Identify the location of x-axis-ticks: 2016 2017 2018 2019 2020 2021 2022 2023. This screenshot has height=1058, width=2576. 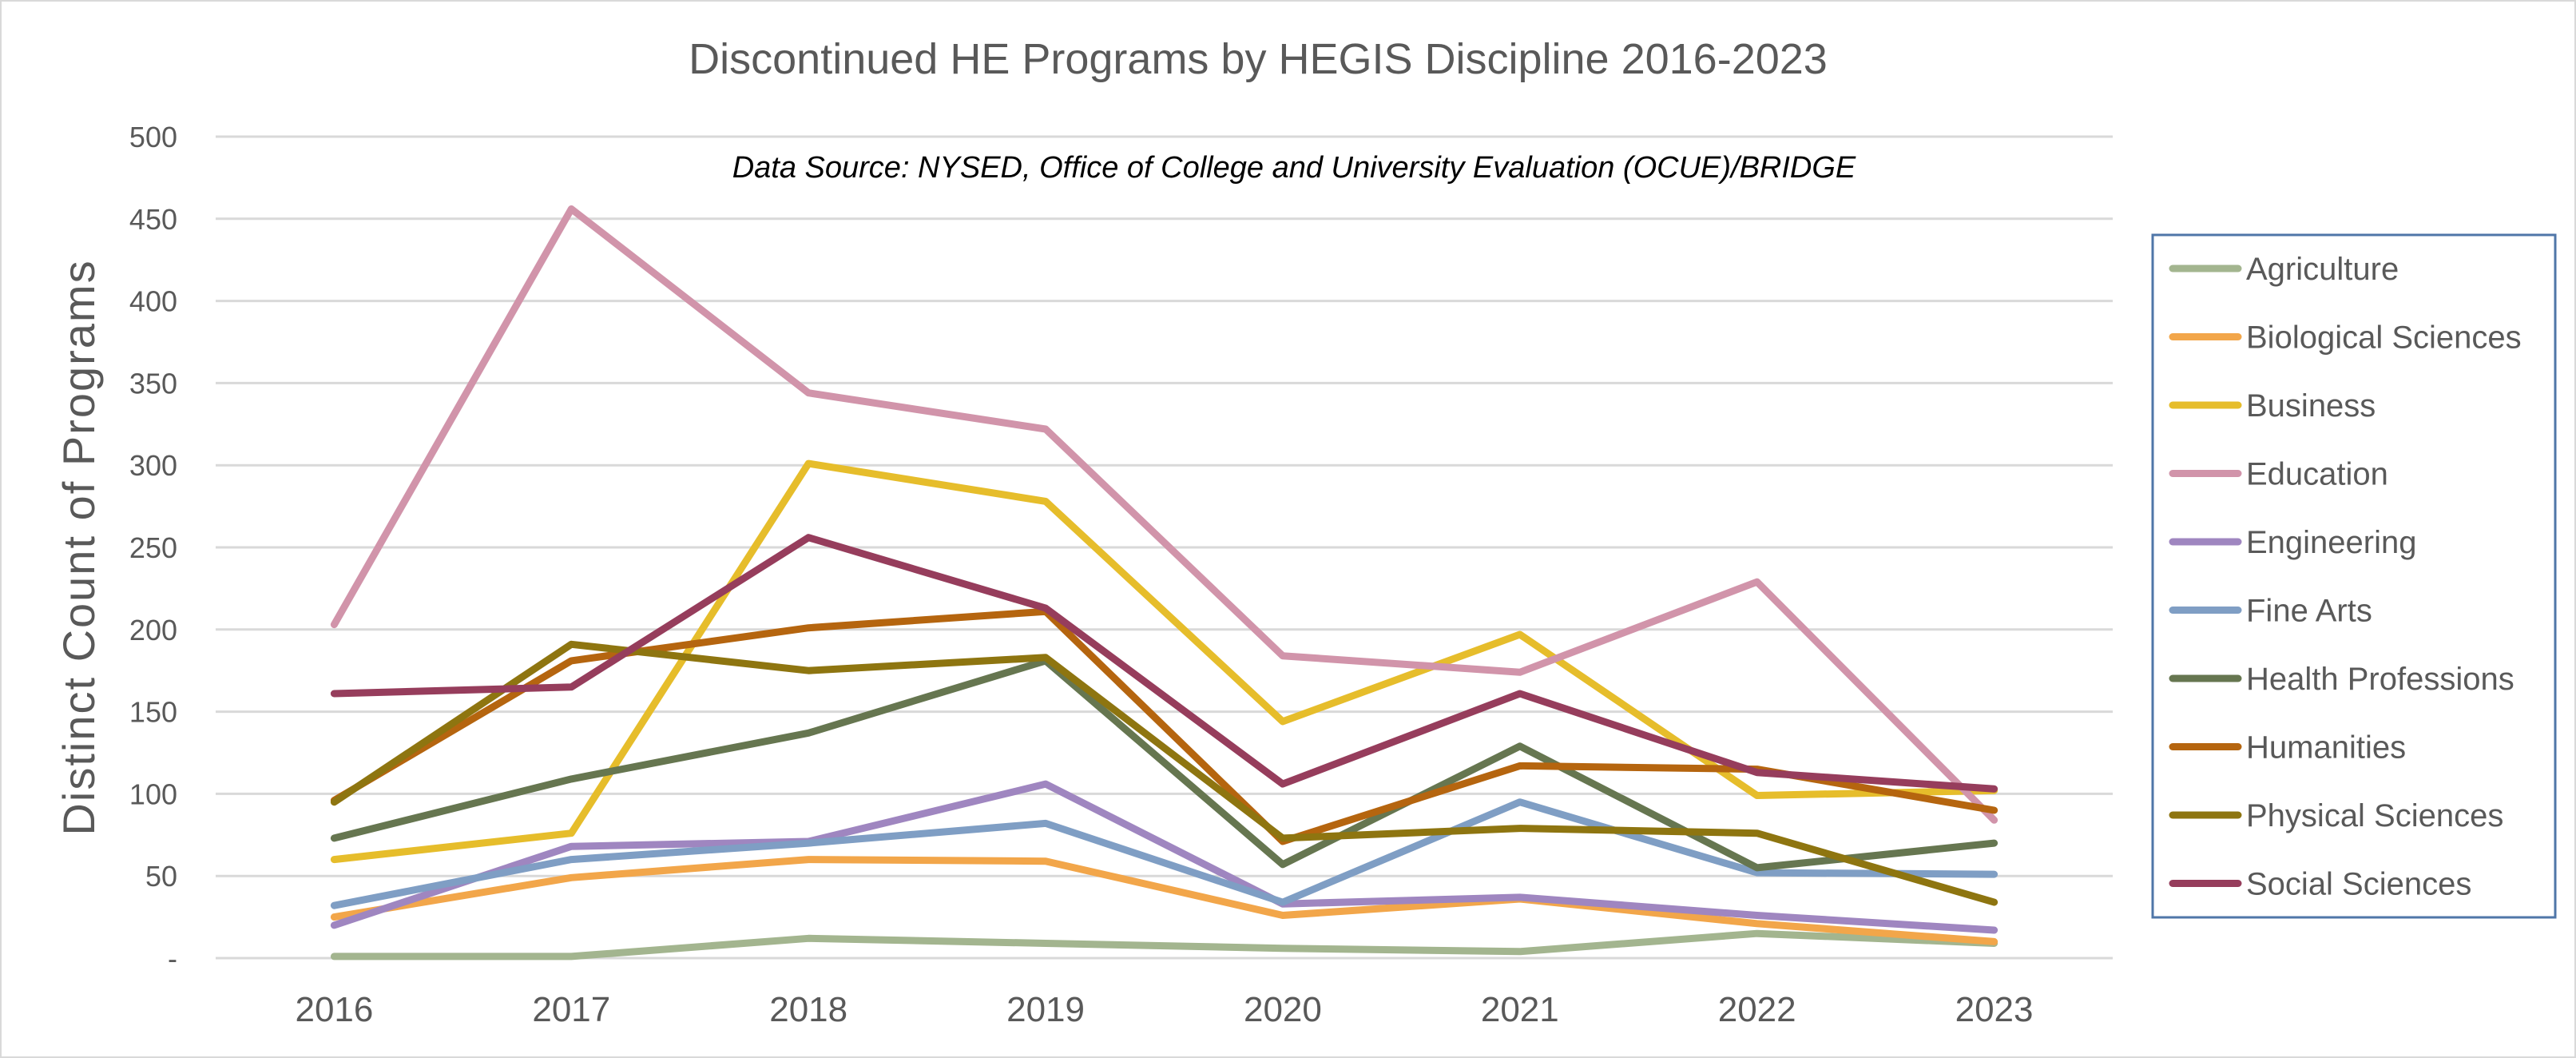
(1164, 1009).